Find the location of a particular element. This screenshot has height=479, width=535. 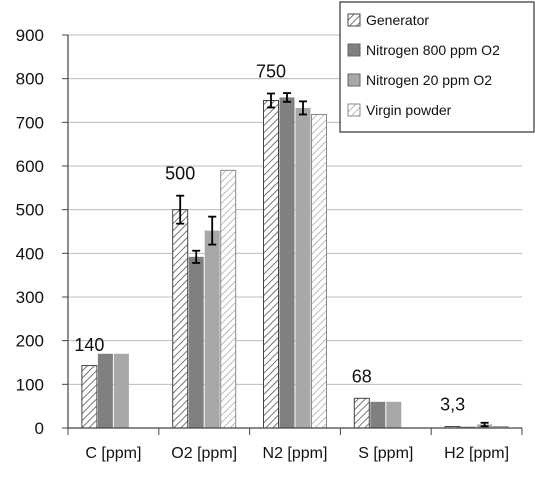

y-tick-label: 700 is located at coordinates (30, 122).